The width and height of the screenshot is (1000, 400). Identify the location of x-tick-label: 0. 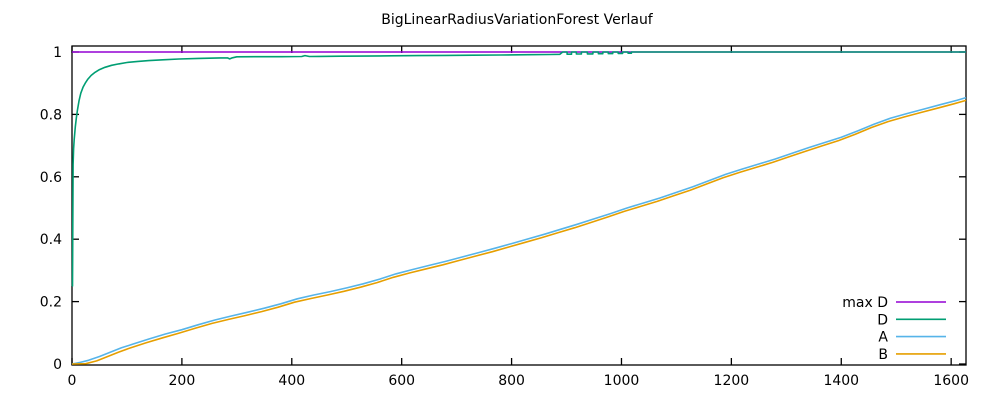
(72, 381).